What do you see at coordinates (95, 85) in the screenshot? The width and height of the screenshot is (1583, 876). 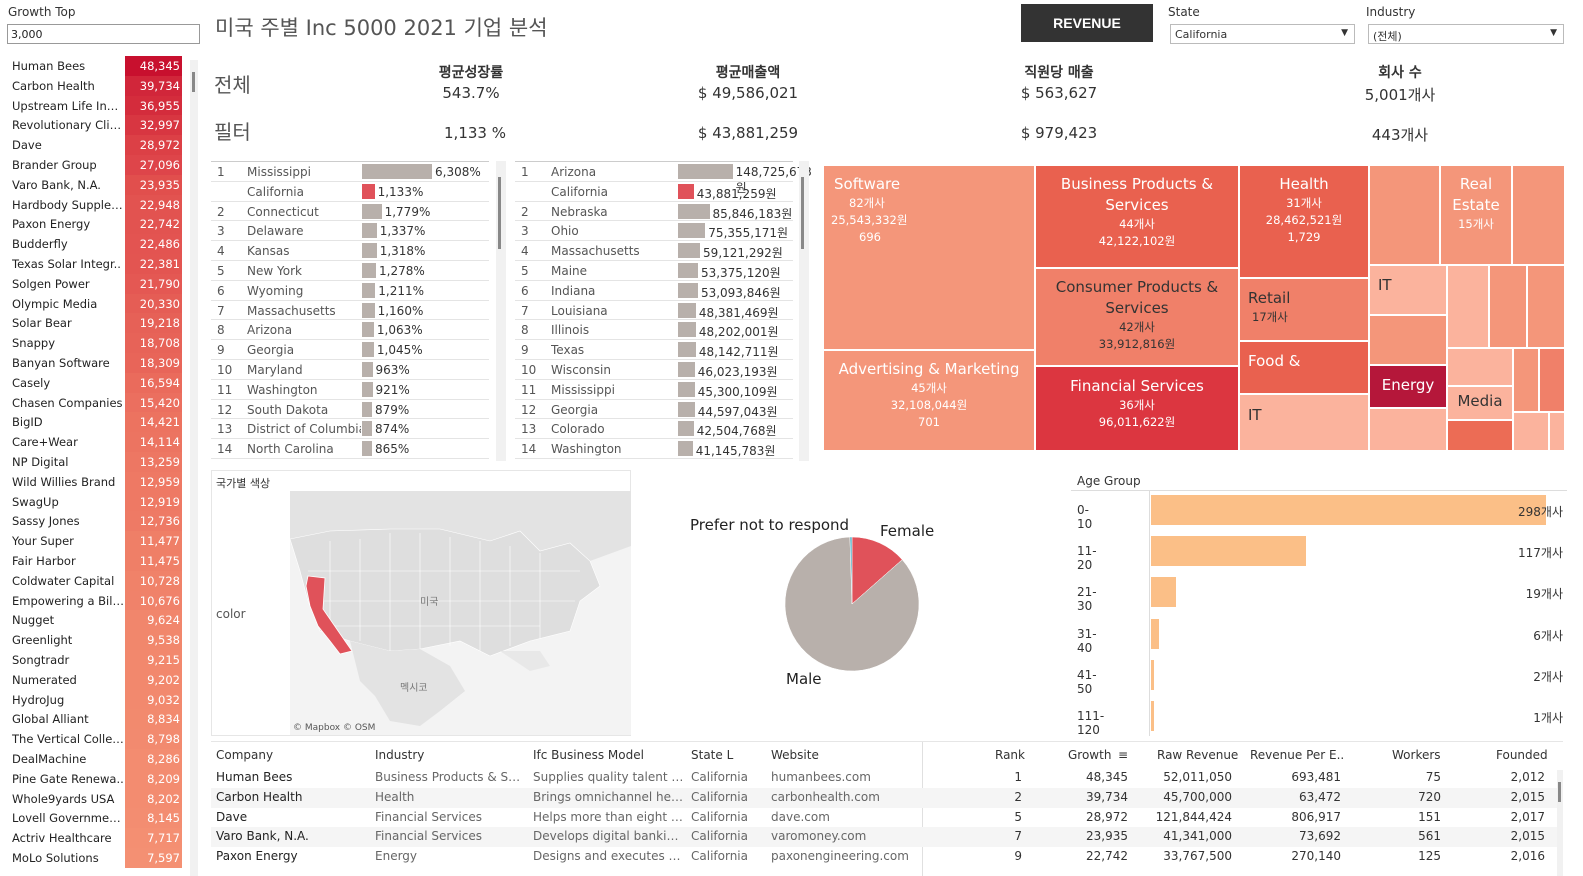 I see `list-item: Carbon Health 39,734` at bounding box center [95, 85].